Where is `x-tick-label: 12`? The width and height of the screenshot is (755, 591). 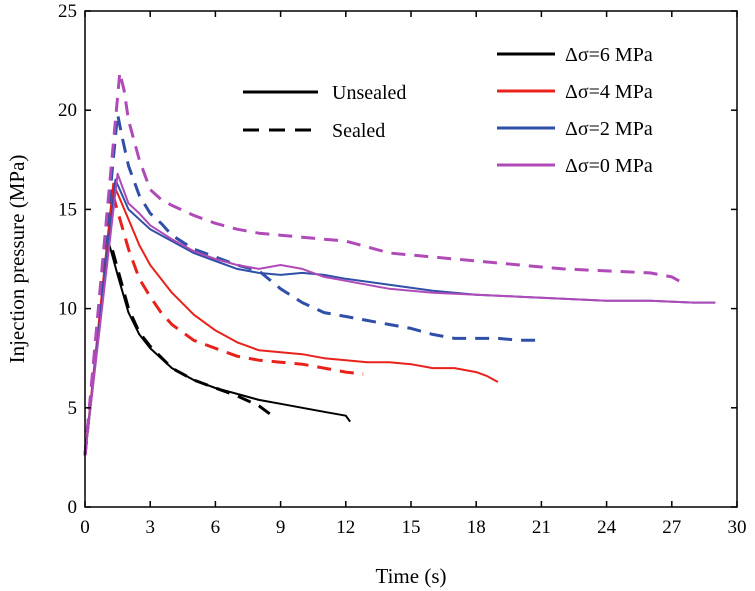 x-tick-label: 12 is located at coordinates (345, 527).